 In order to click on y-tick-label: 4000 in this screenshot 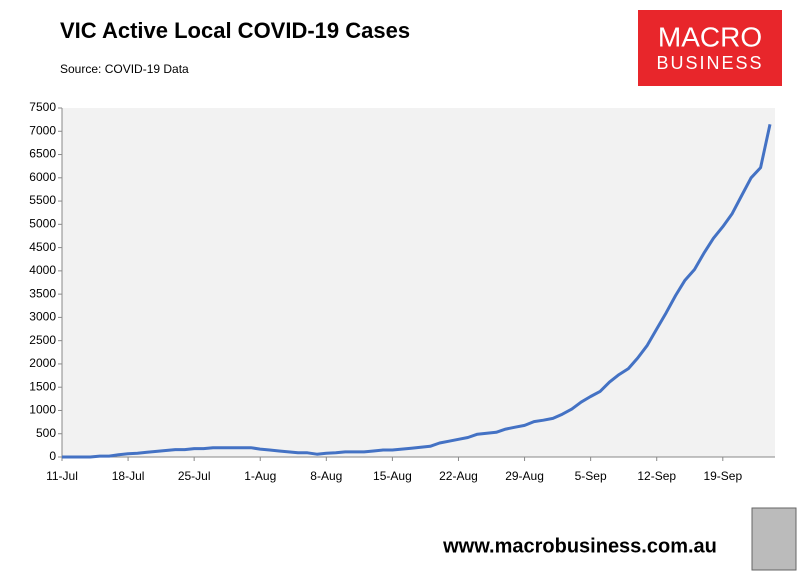, I will do `click(42, 270)`.